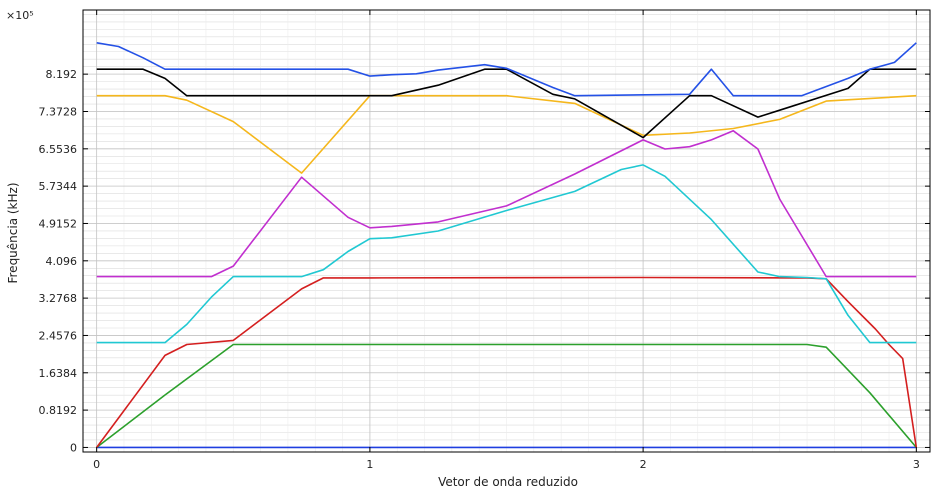 This screenshot has height=494, width=933. I want to click on x-axis-label: Vetor de onda reduzido, so click(508, 482).